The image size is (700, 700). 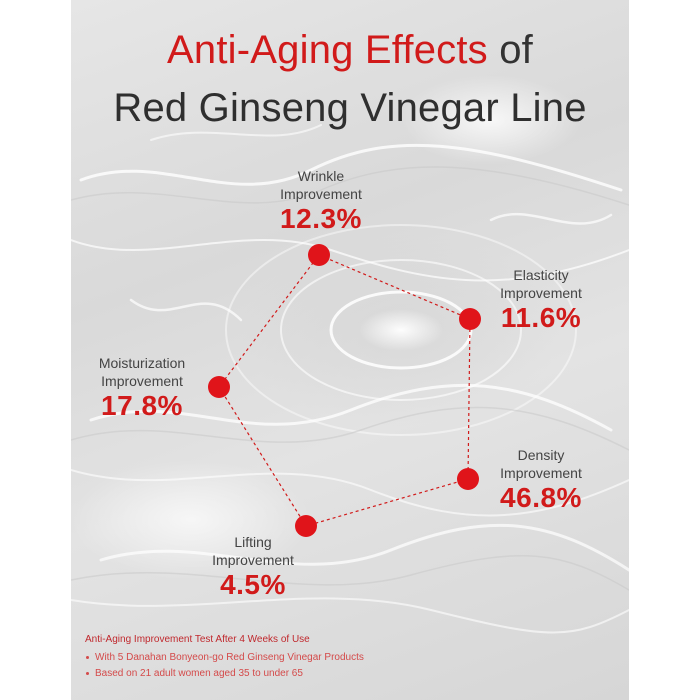 What do you see at coordinates (142, 381) in the screenshot?
I see `moisturization-name-line2: Improvement` at bounding box center [142, 381].